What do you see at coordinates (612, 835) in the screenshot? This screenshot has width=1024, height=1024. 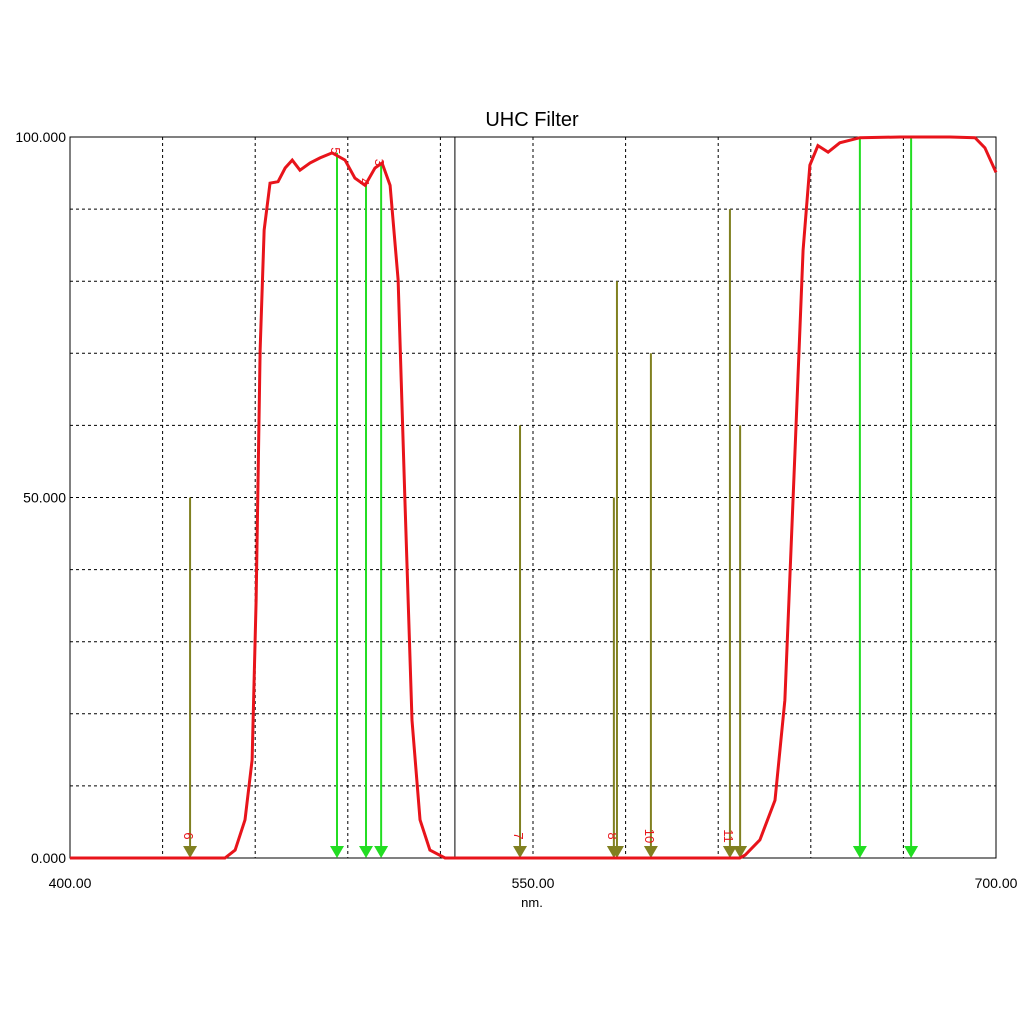 I see `marker-label: 8` at bounding box center [612, 835].